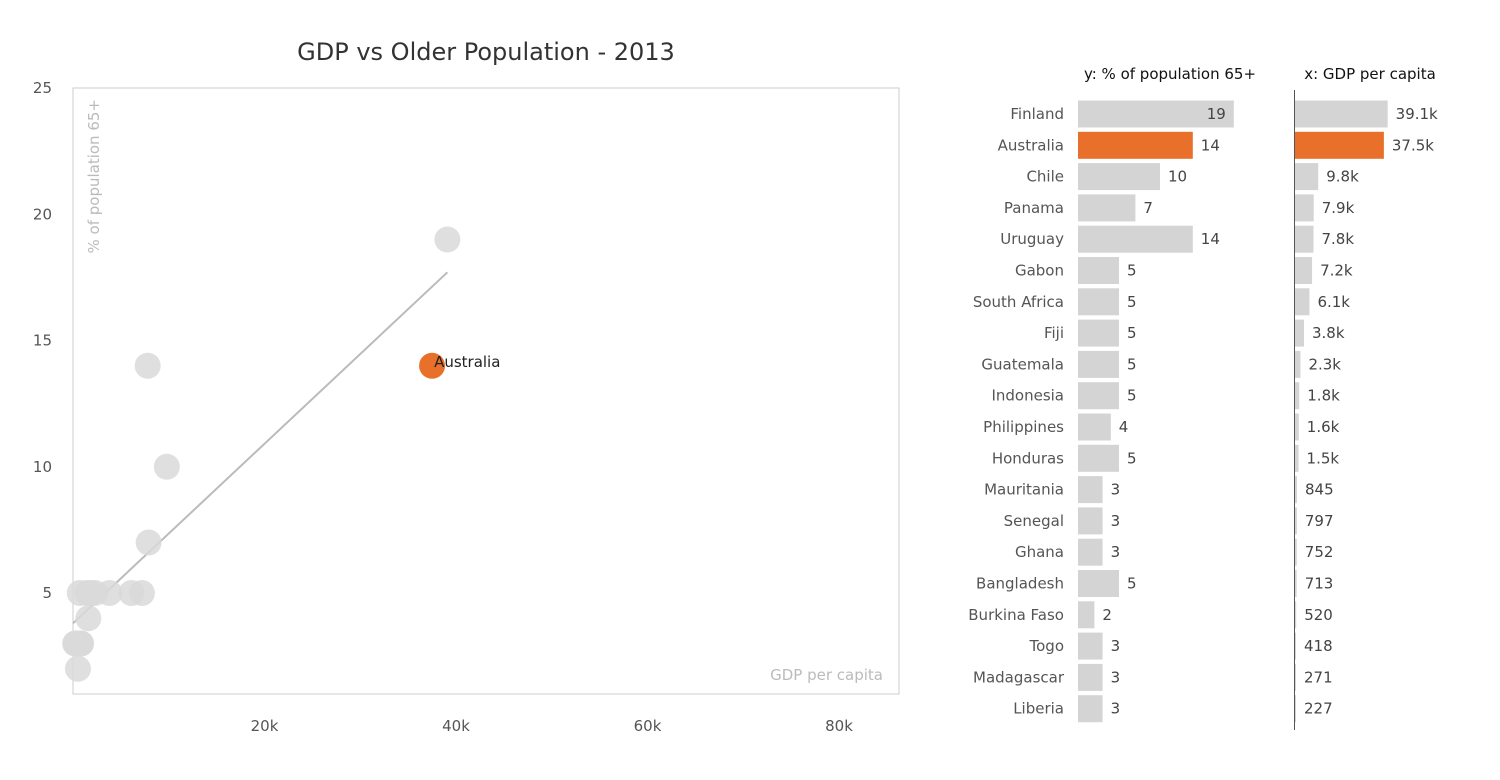  I want to click on bar-row-ghana: Ghana 3 752, so click(1174, 552).